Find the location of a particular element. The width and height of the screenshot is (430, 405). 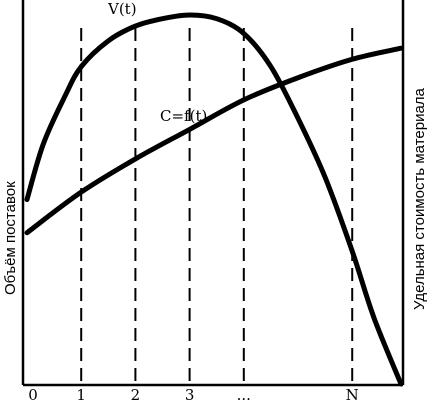

x-tick-label: 1 is located at coordinates (81, 395).